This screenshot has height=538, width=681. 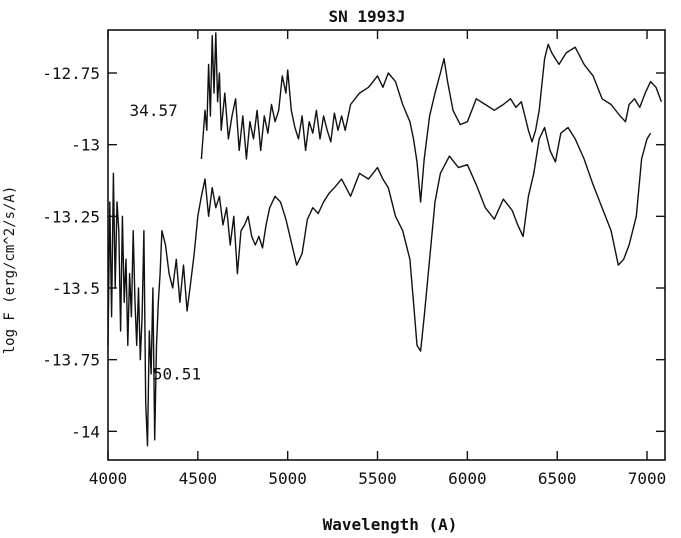 I want to click on x-axis-label: Wavelength (A), so click(x=390, y=524).